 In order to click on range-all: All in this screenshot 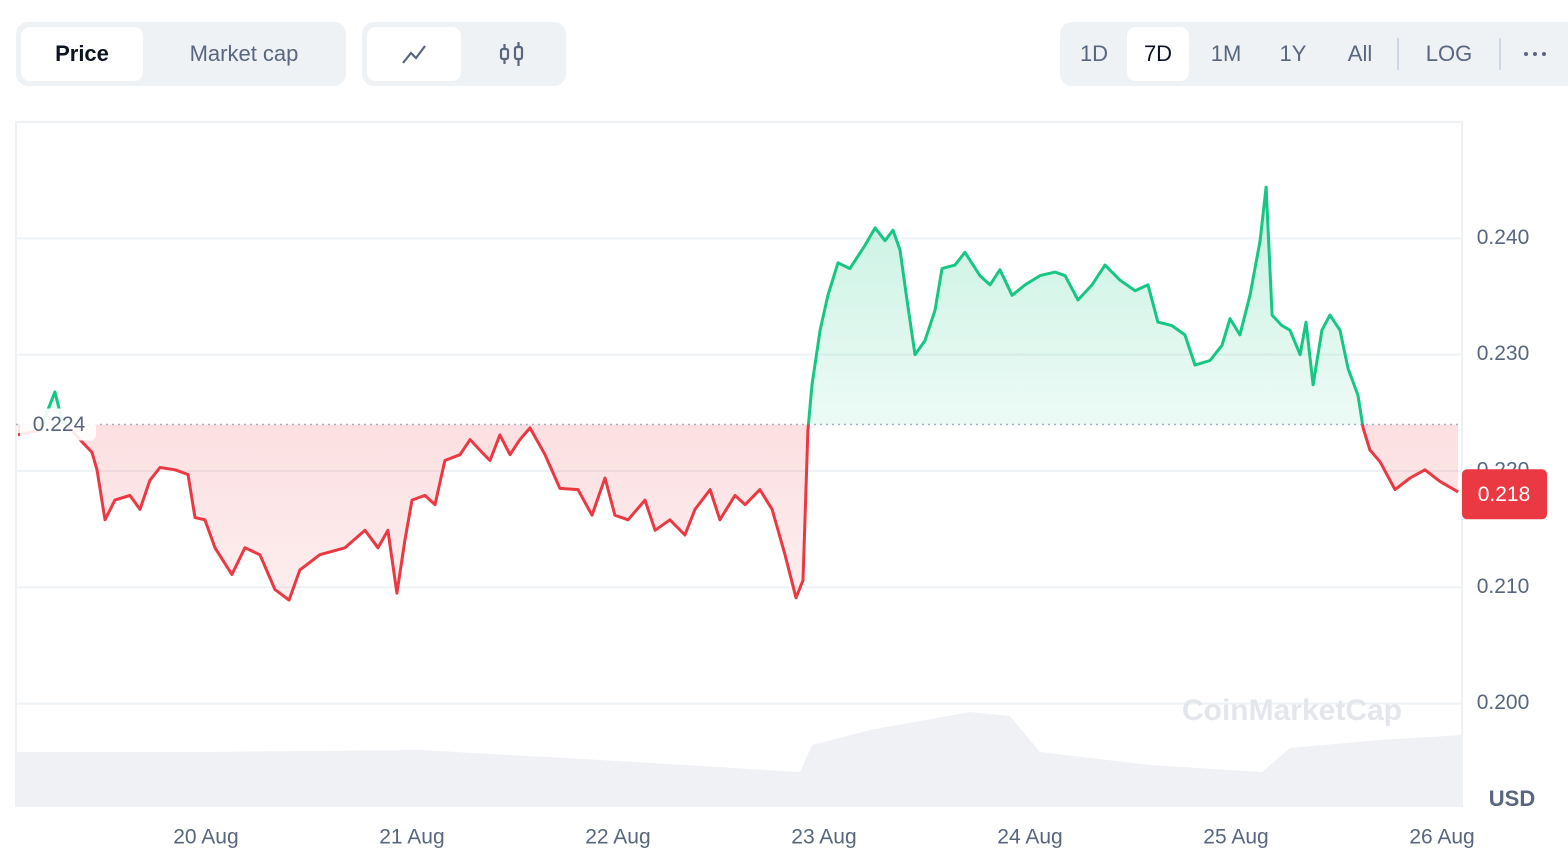, I will do `click(1360, 53)`.